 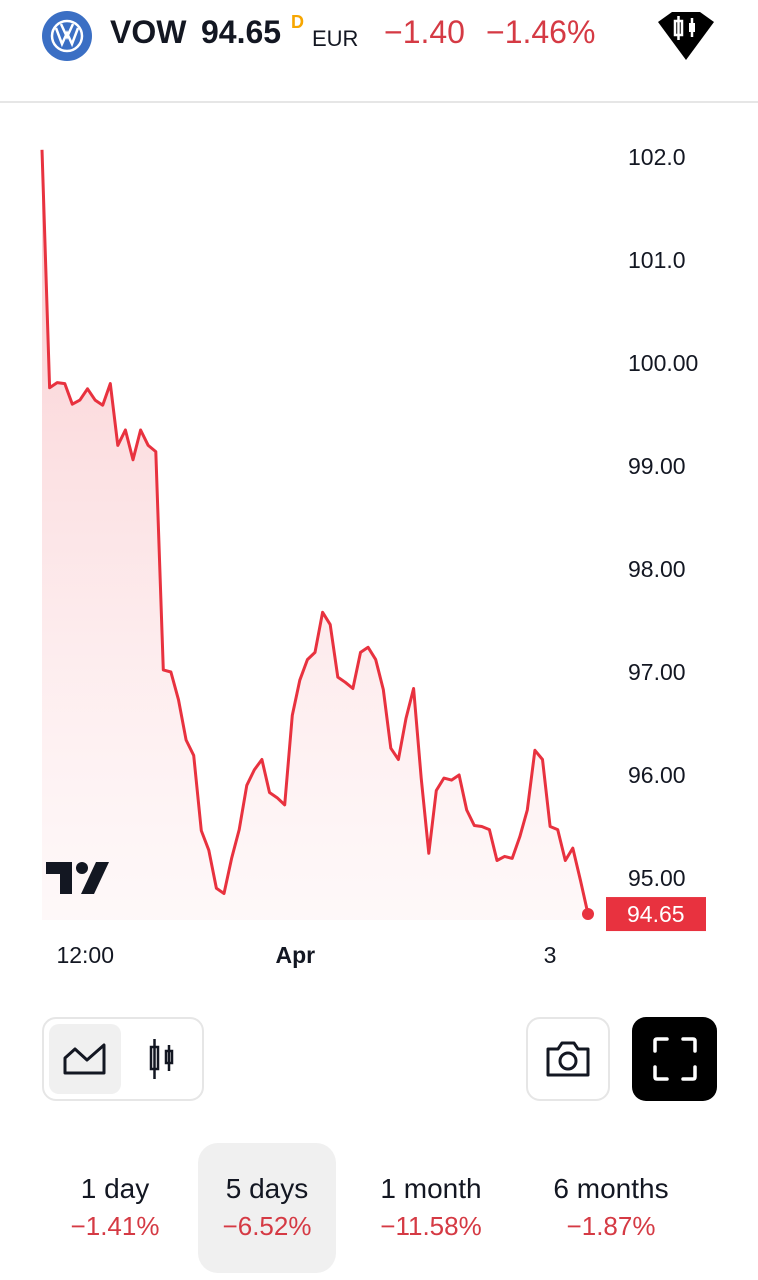 What do you see at coordinates (431, 1226) in the screenshot?
I see `period-change: −11.58%` at bounding box center [431, 1226].